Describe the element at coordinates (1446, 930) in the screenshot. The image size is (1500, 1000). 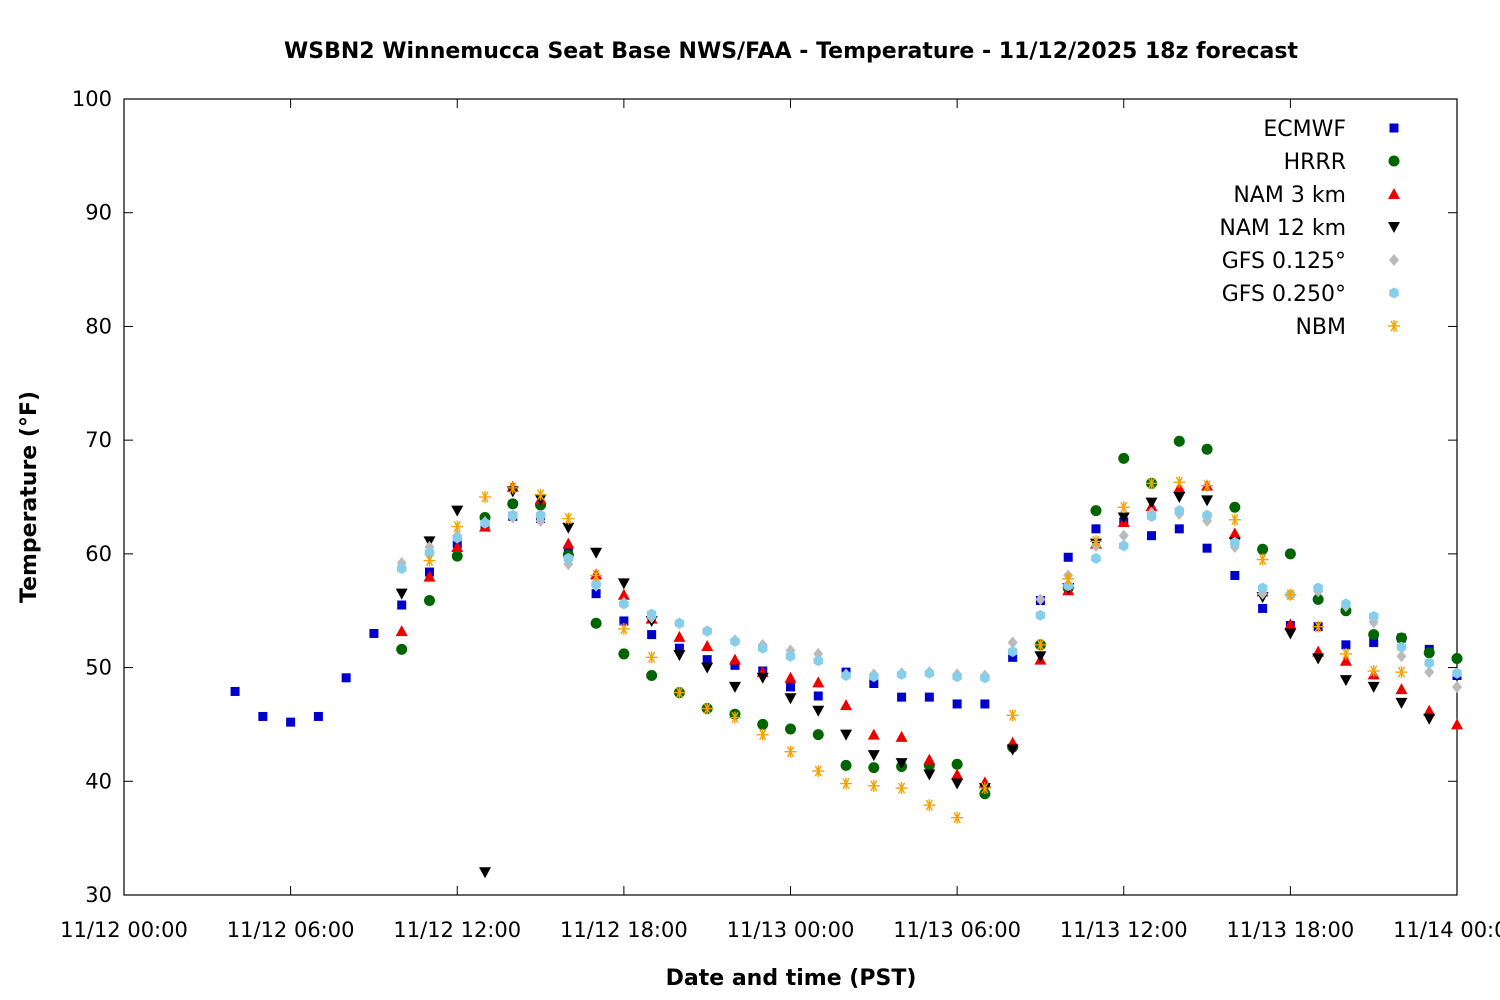
I see `x-tick-label: 11/14 00:00` at that location.